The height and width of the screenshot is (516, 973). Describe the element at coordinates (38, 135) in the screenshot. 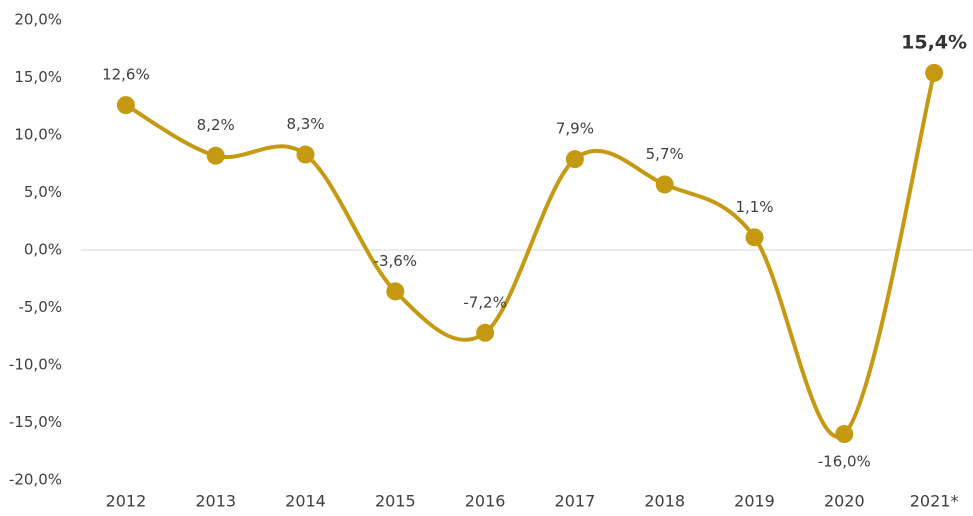

I see `y-tick-label: 10,0%` at that location.